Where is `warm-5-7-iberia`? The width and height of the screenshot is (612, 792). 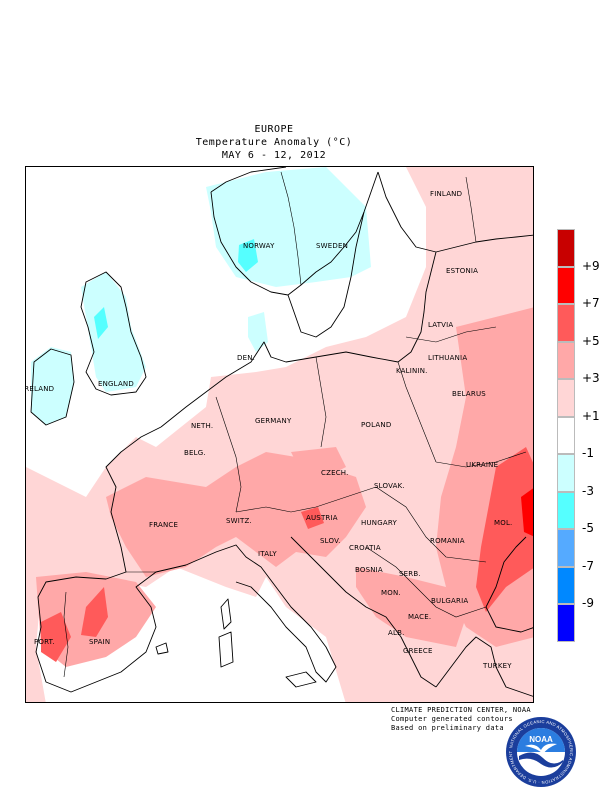
warm-5-7-iberia is located at coordinates (56, 637).